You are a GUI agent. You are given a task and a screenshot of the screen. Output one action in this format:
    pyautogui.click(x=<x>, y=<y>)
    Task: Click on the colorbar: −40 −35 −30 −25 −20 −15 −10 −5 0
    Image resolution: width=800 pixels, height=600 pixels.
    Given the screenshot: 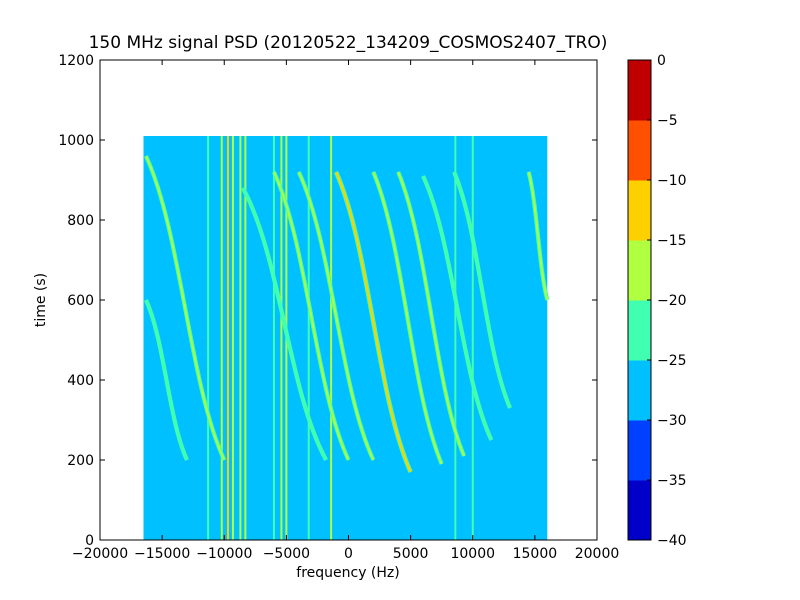 What is the action you would take?
    pyautogui.click(x=657, y=301)
    